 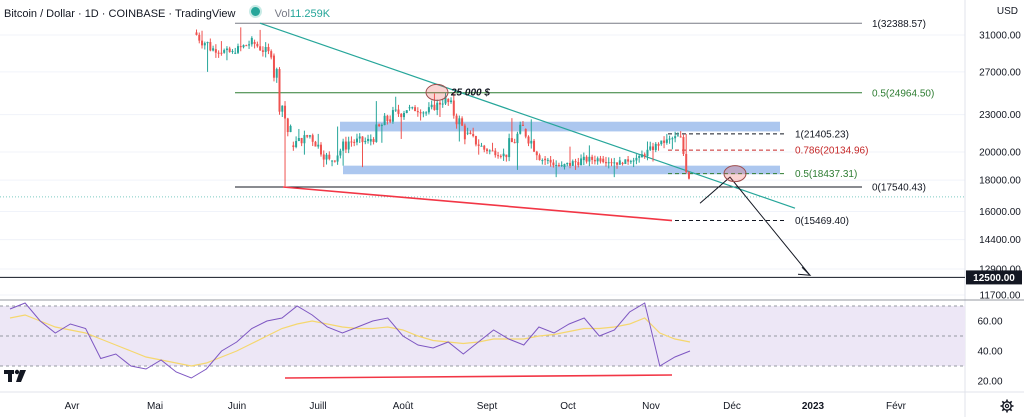 What do you see at coordinates (403, 406) in the screenshot?
I see `time-tick-label: Août` at bounding box center [403, 406].